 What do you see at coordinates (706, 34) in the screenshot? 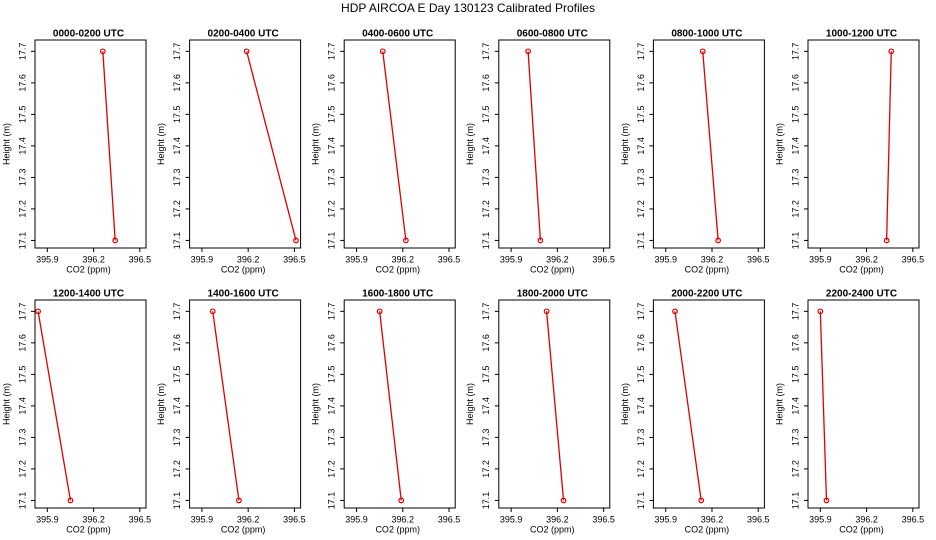
I see `panel-title: 0800-1000 UTC` at bounding box center [706, 34].